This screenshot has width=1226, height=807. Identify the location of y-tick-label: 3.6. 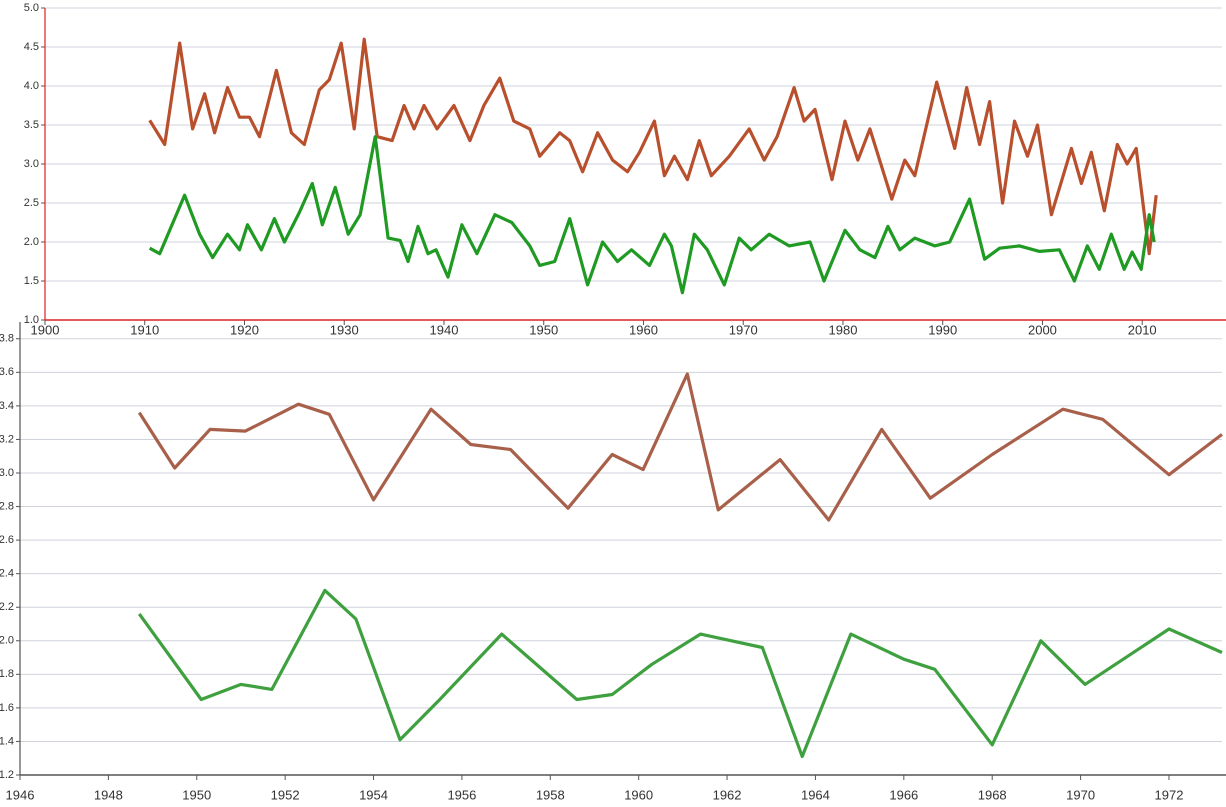
(7, 372).